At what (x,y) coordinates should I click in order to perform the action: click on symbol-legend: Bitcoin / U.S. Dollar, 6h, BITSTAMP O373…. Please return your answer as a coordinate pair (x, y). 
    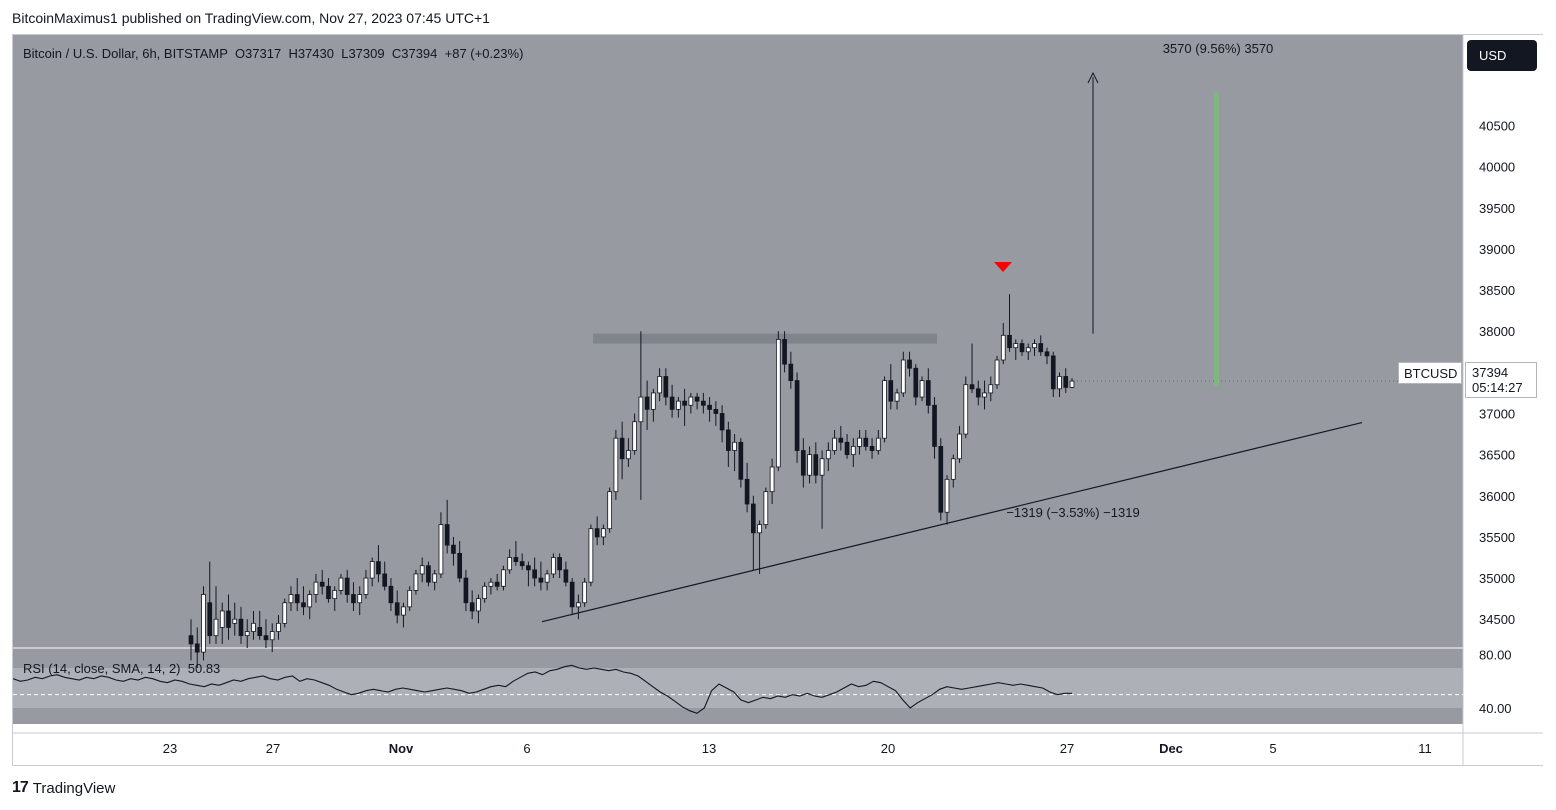
    Looking at the image, I should click on (273, 53).